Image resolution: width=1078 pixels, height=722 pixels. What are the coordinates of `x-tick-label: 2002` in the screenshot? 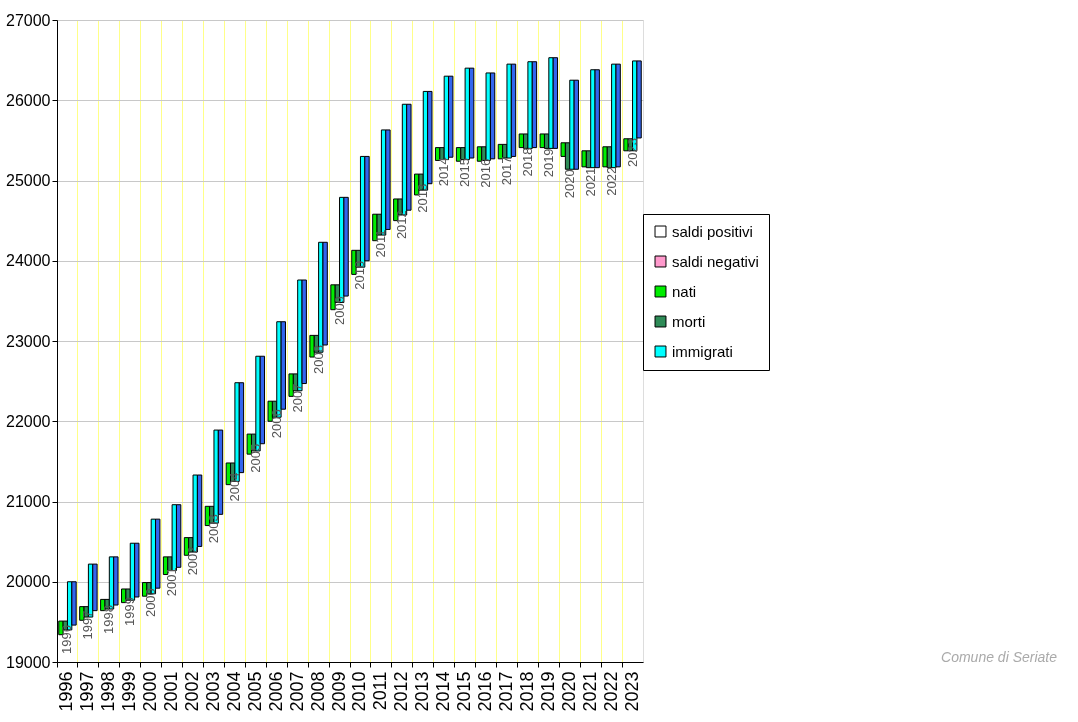 It's located at (192, 691).